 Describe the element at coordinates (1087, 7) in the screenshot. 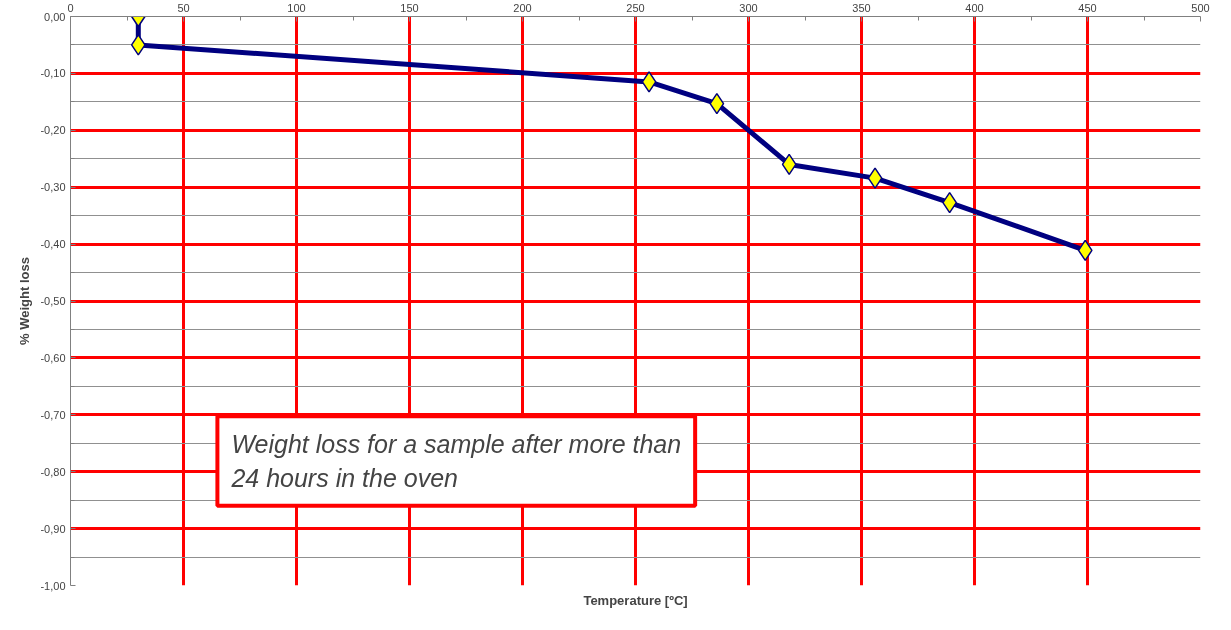

I see `x-tick-label: 450` at that location.